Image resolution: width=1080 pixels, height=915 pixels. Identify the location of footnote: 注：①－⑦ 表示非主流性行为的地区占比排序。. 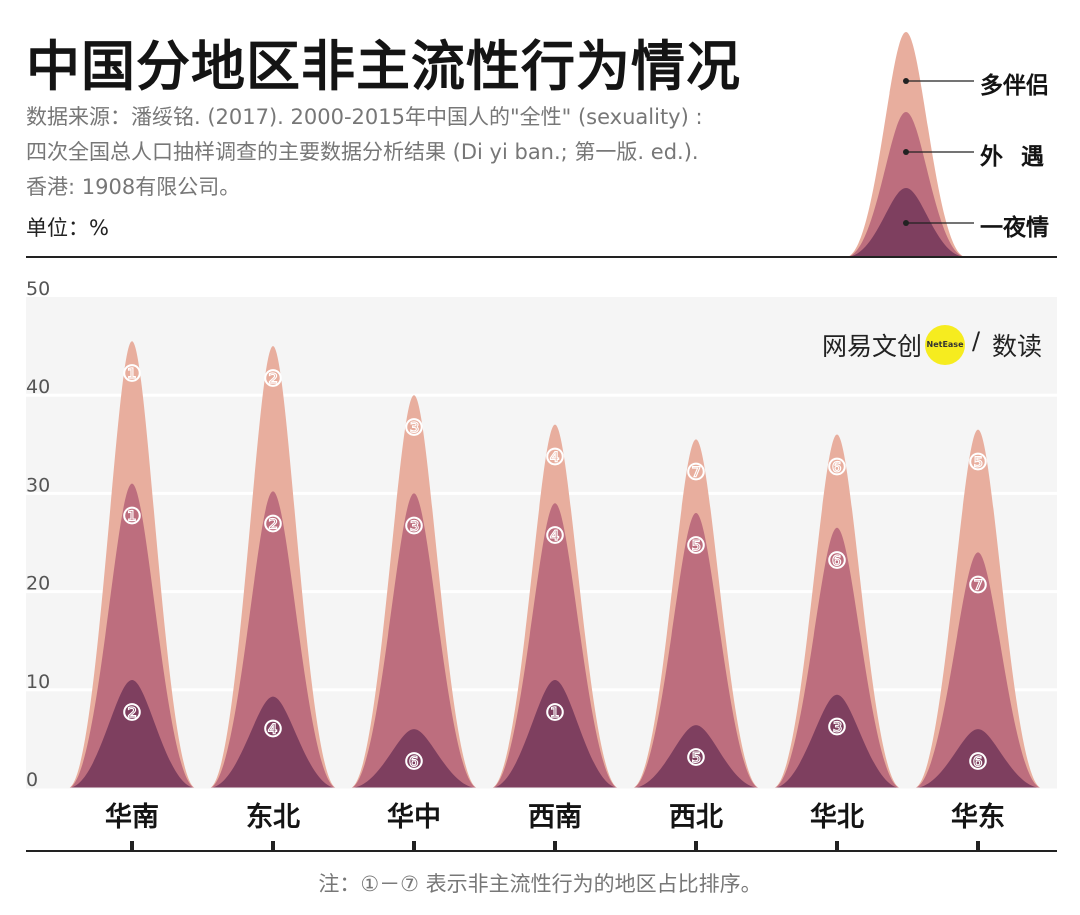
(540, 884).